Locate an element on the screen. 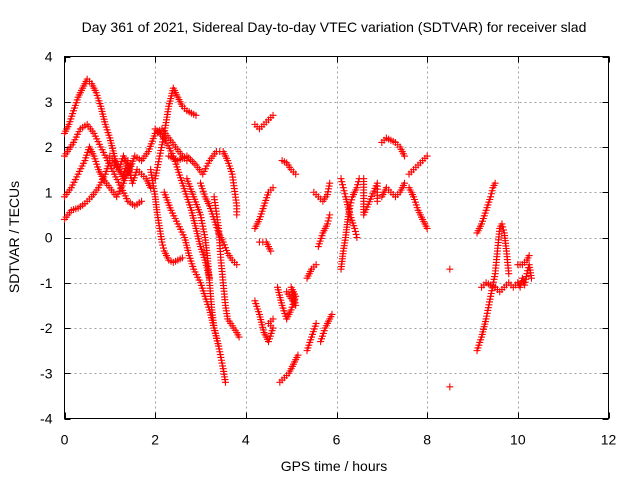 The height and width of the screenshot is (480, 640). series-arc-ah is located at coordinates (493, 287).